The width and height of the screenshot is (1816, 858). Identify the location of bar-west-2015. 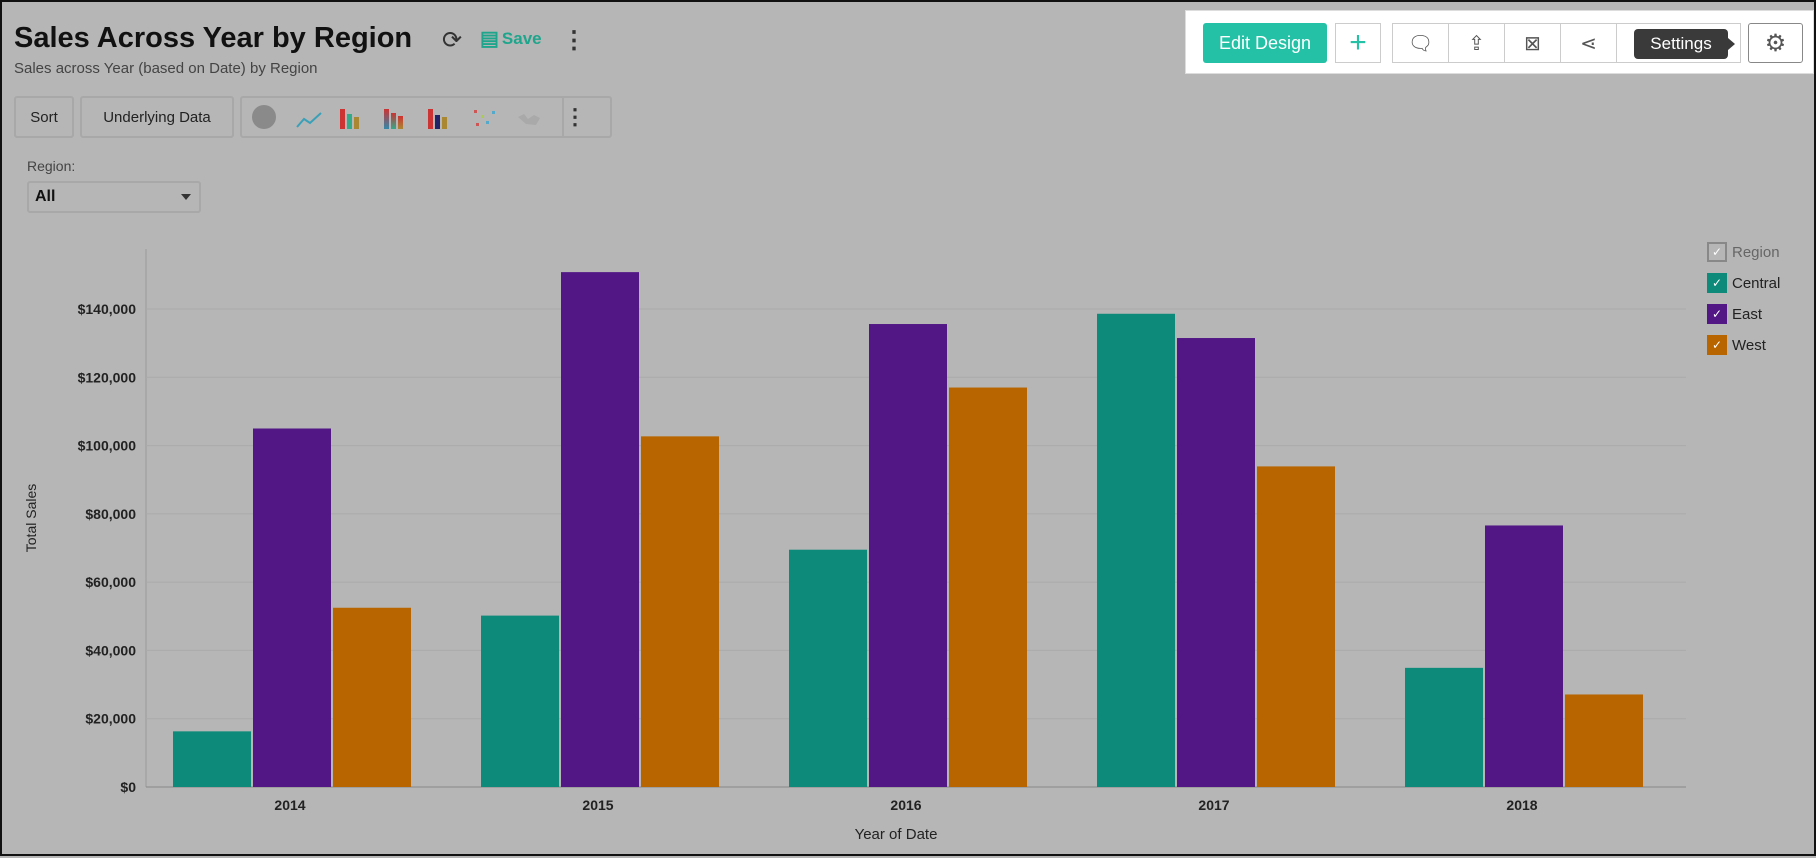
(680, 611).